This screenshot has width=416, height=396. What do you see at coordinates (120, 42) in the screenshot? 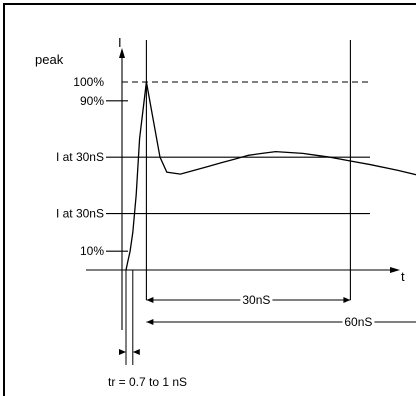
I see `y-axis-label-i: I` at bounding box center [120, 42].